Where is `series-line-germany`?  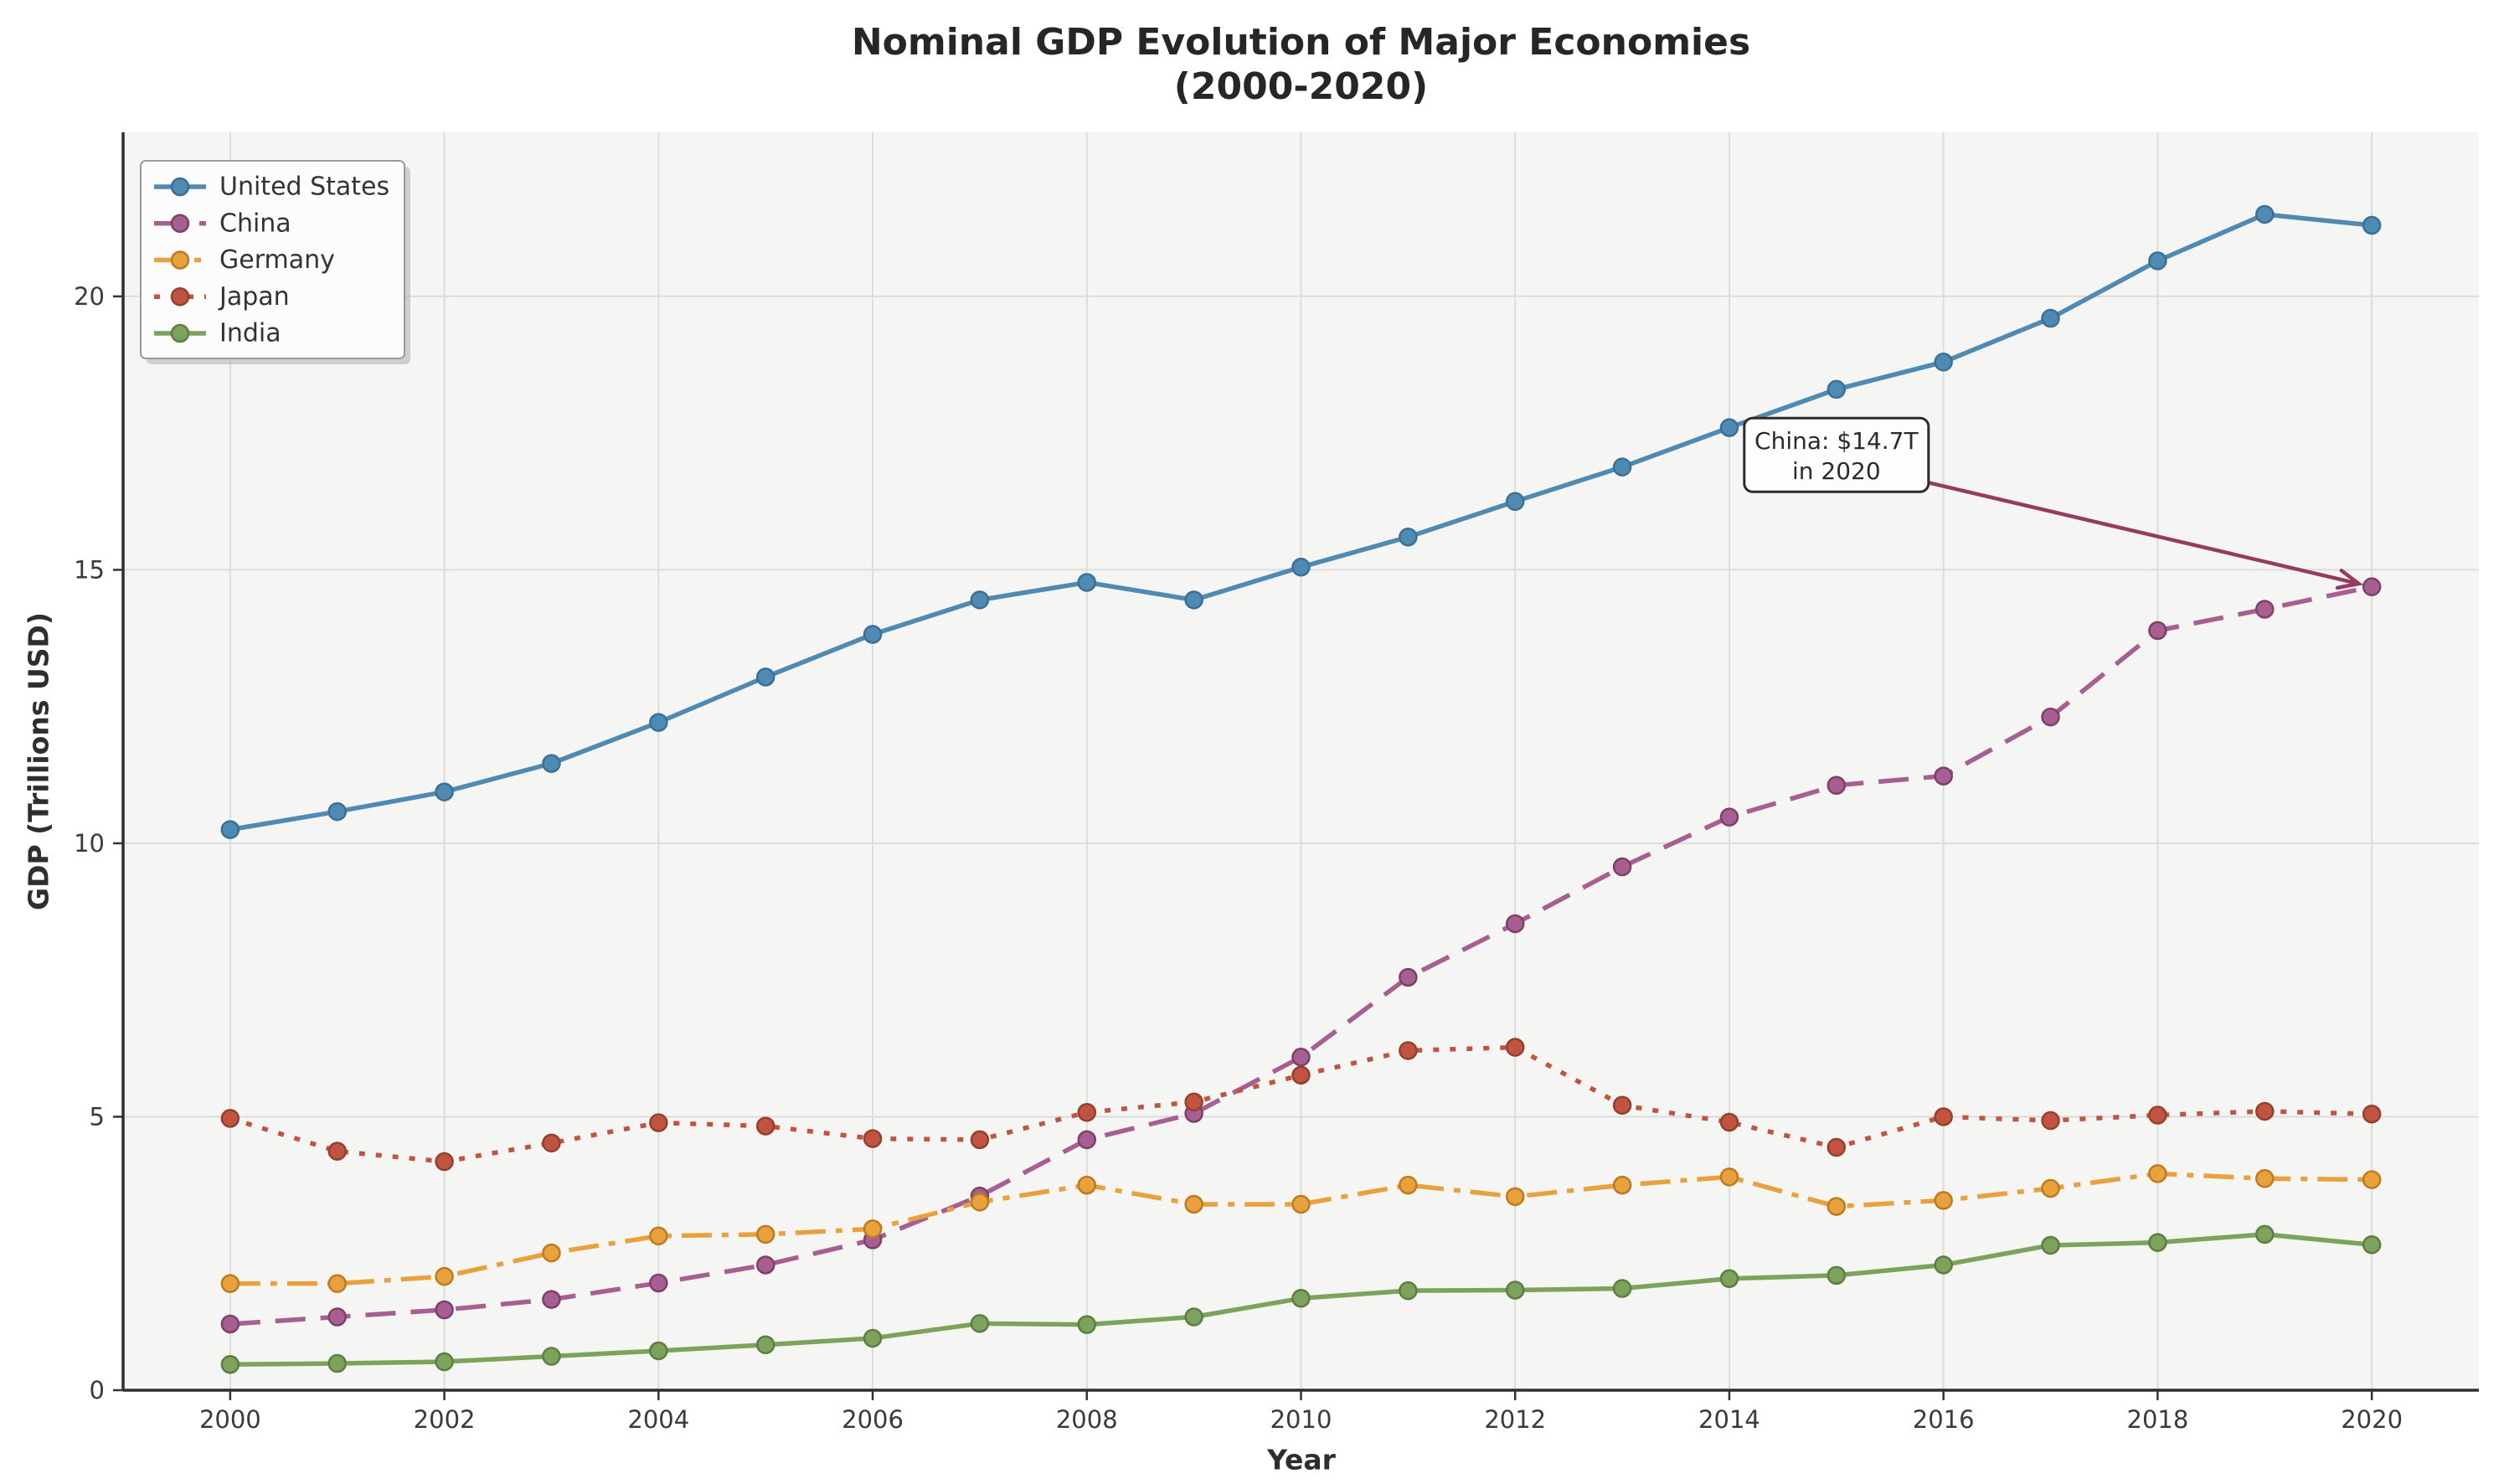
series-line-germany is located at coordinates (1301, 1228).